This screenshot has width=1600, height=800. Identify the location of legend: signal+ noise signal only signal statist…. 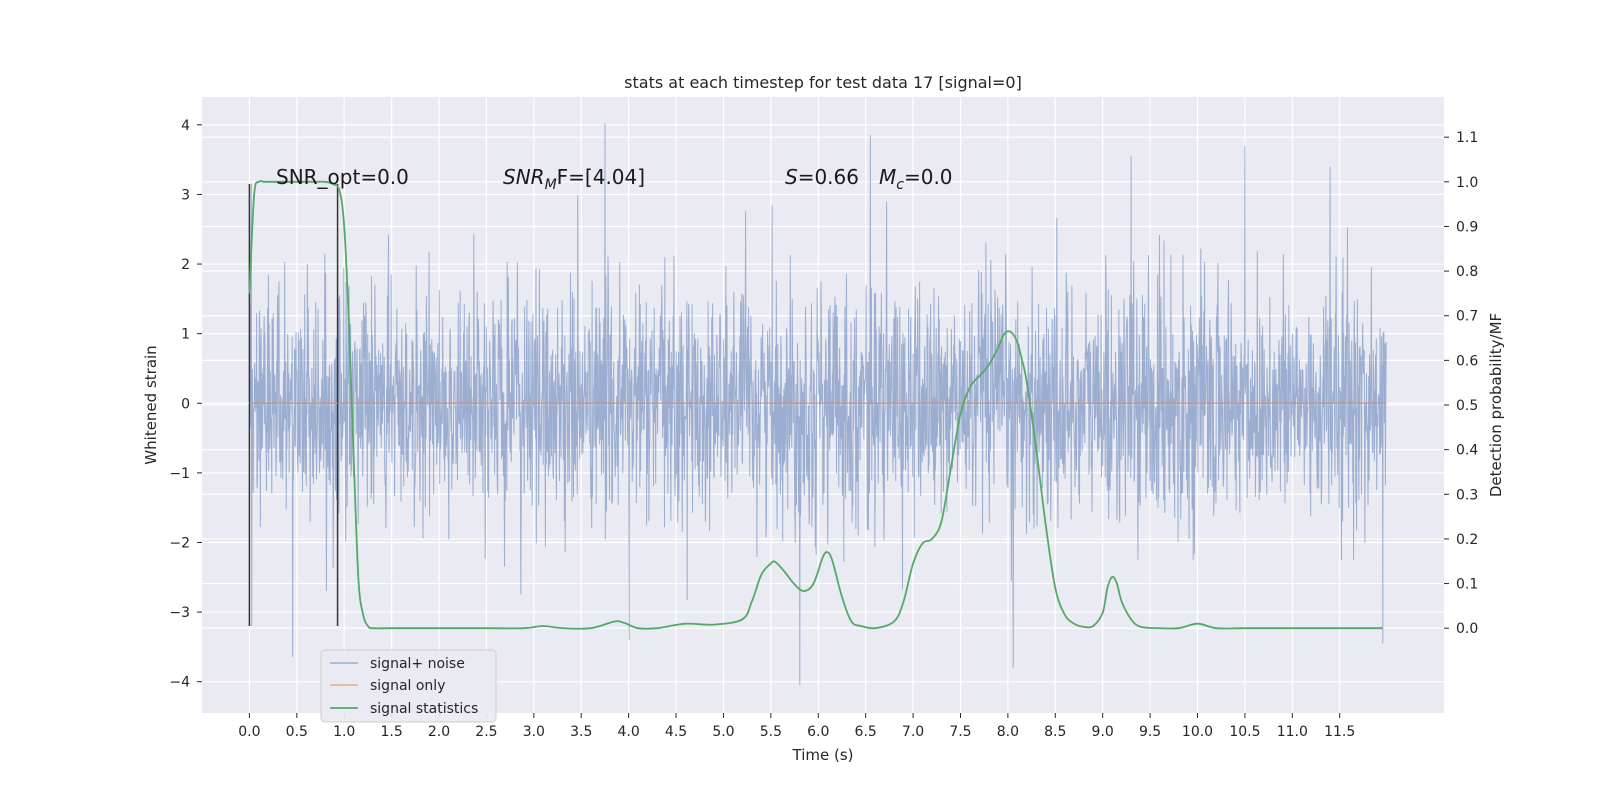
(408, 686).